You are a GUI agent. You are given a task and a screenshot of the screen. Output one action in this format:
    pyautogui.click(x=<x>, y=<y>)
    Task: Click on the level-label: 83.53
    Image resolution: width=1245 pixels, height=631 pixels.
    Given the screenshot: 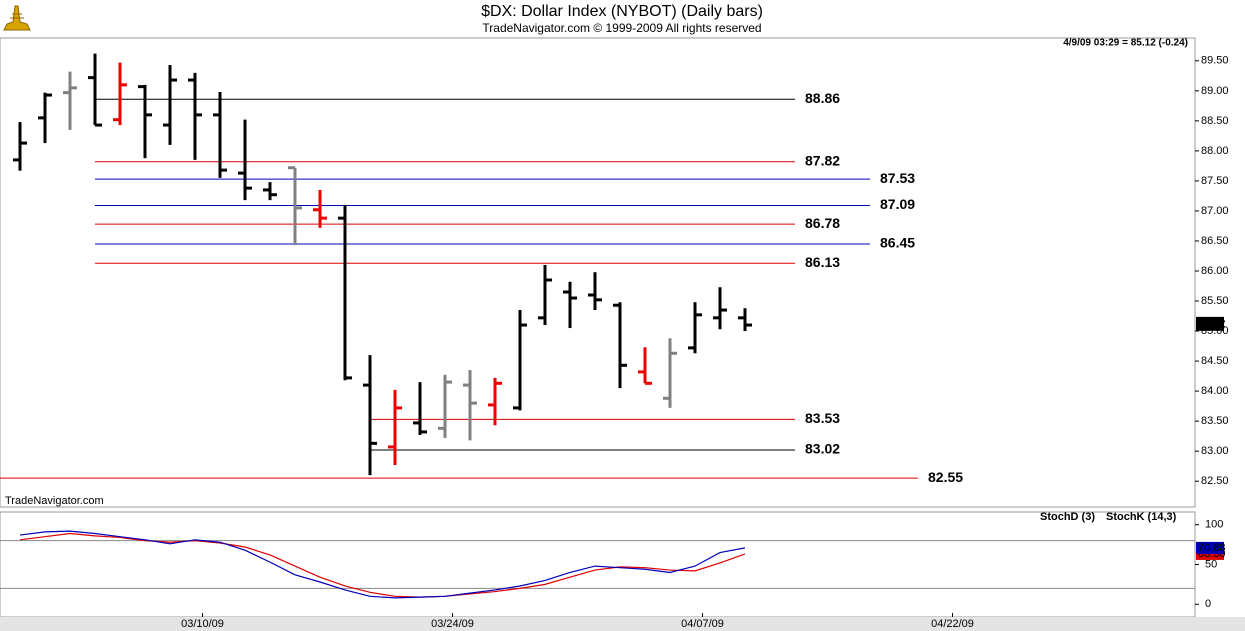 What is the action you would take?
    pyautogui.click(x=822, y=418)
    